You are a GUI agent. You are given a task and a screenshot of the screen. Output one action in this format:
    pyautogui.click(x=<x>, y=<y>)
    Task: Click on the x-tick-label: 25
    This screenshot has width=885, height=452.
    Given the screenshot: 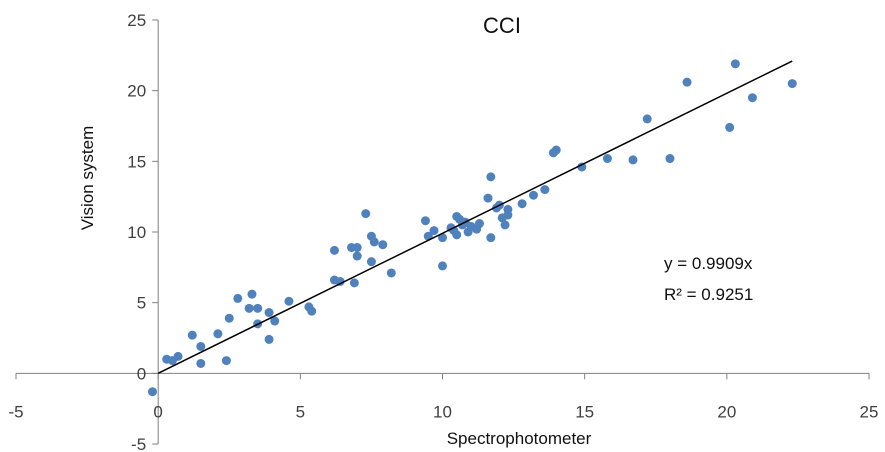 What is the action you would take?
    pyautogui.click(x=869, y=411)
    